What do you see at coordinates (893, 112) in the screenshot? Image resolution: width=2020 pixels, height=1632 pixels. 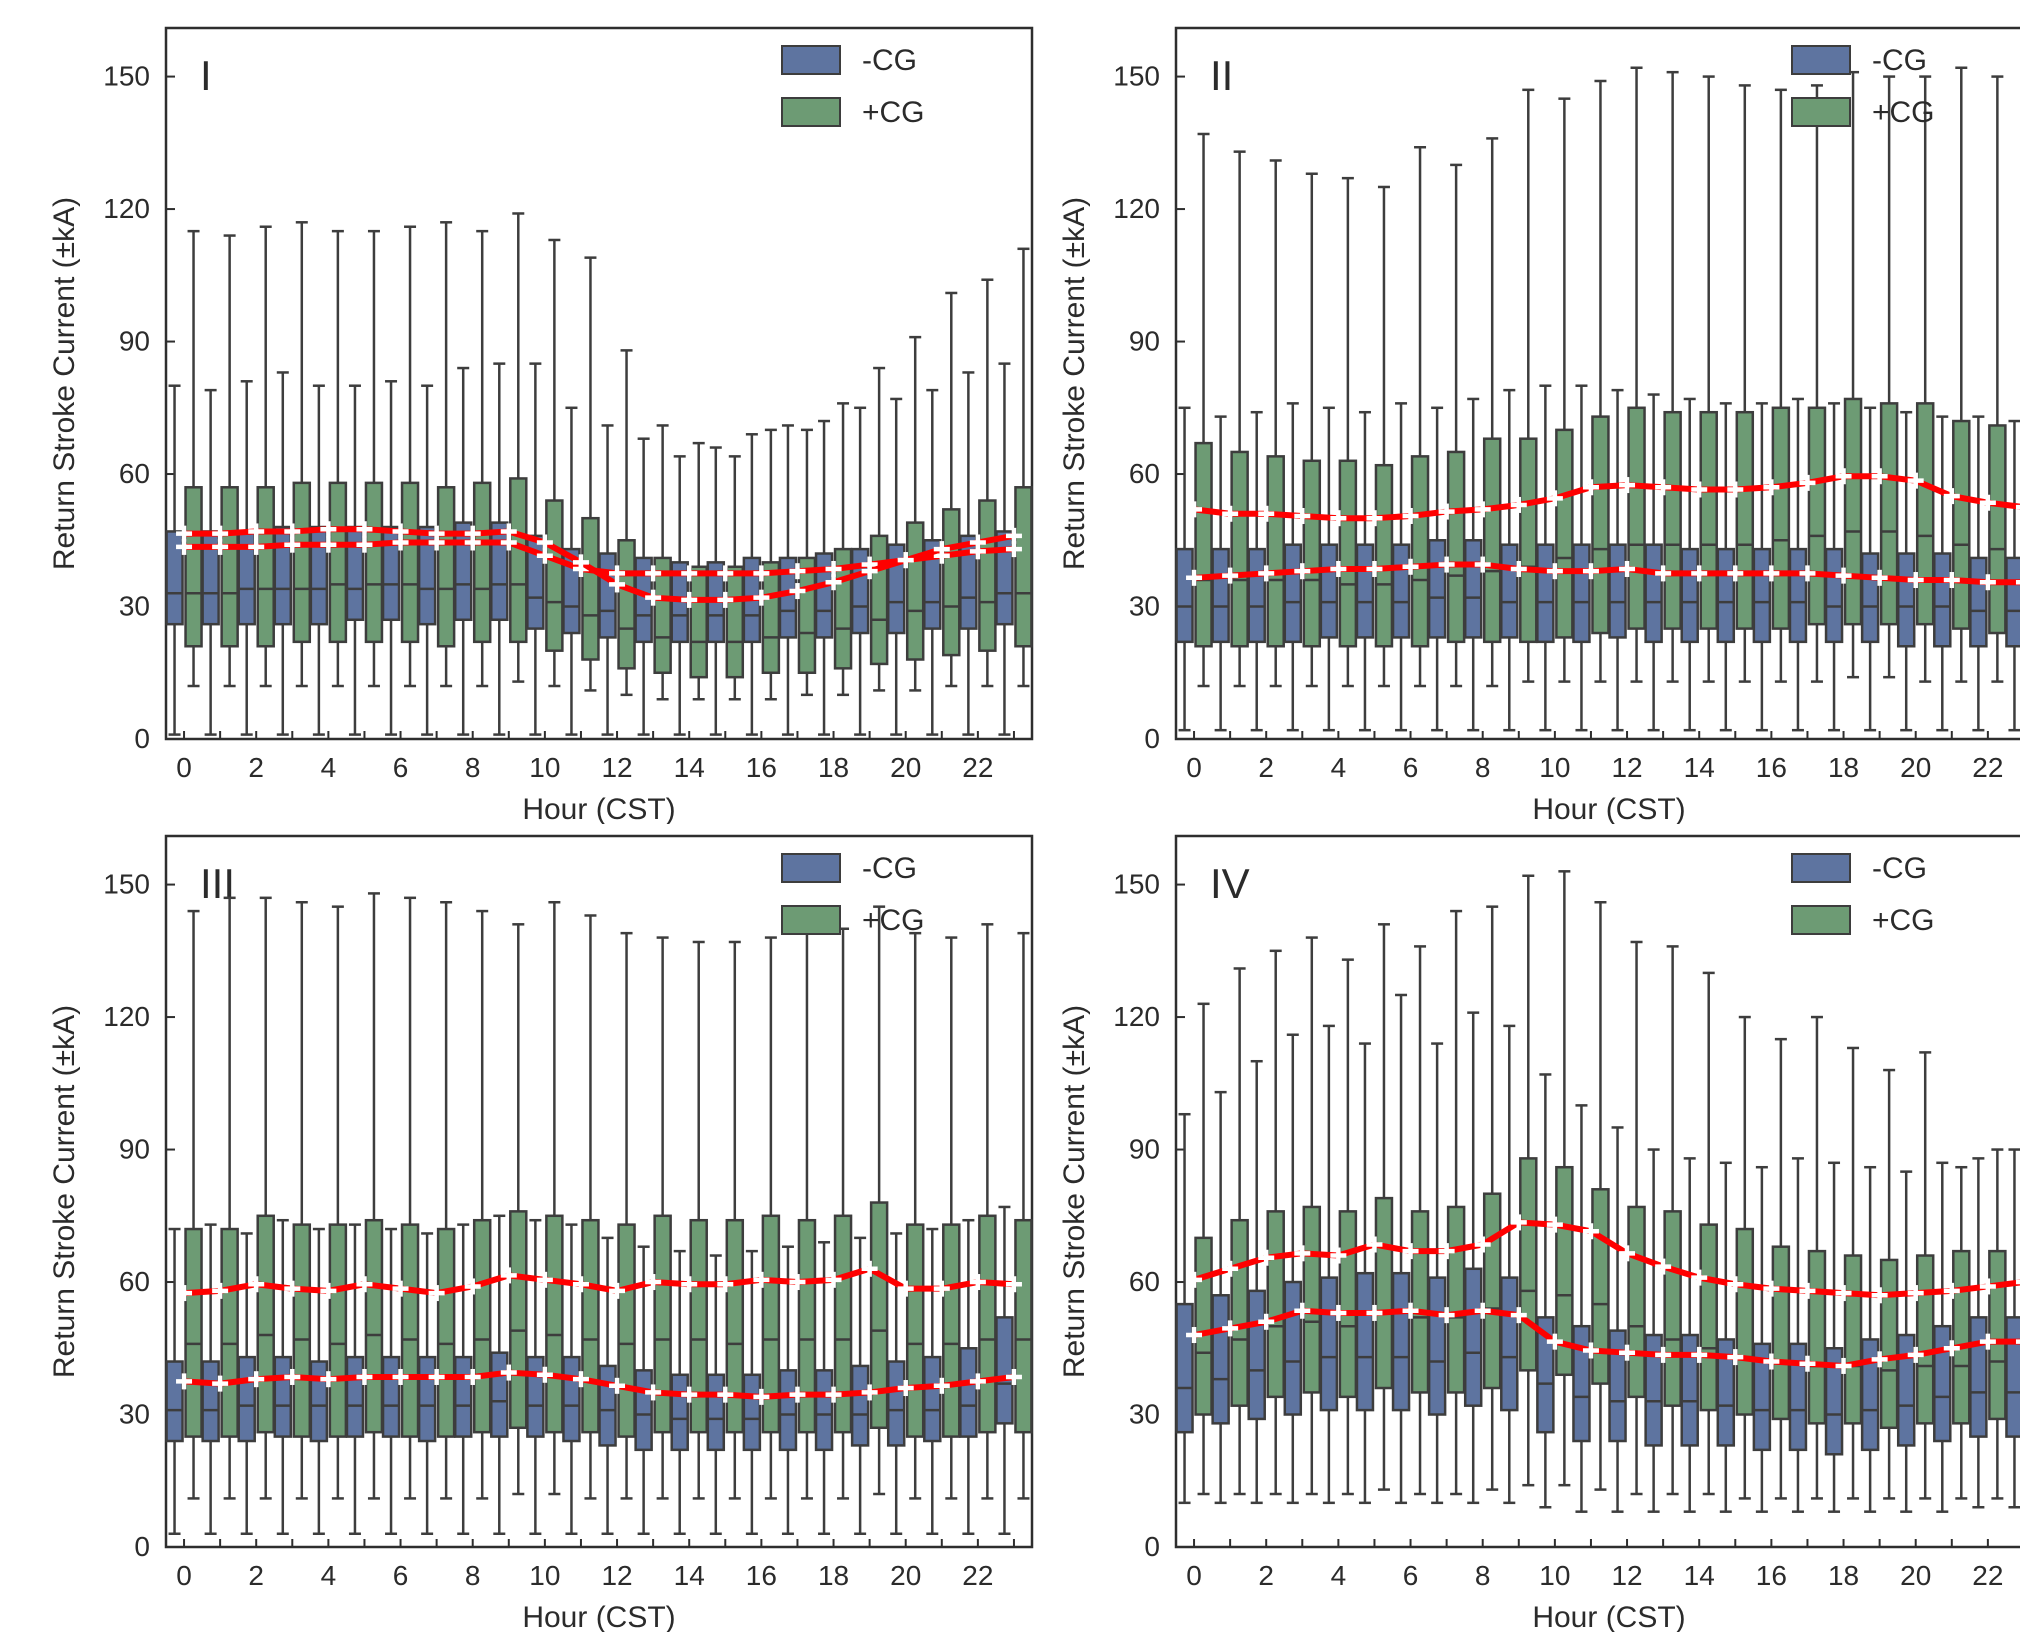 I see `legend-label-pos: +CG` at bounding box center [893, 112].